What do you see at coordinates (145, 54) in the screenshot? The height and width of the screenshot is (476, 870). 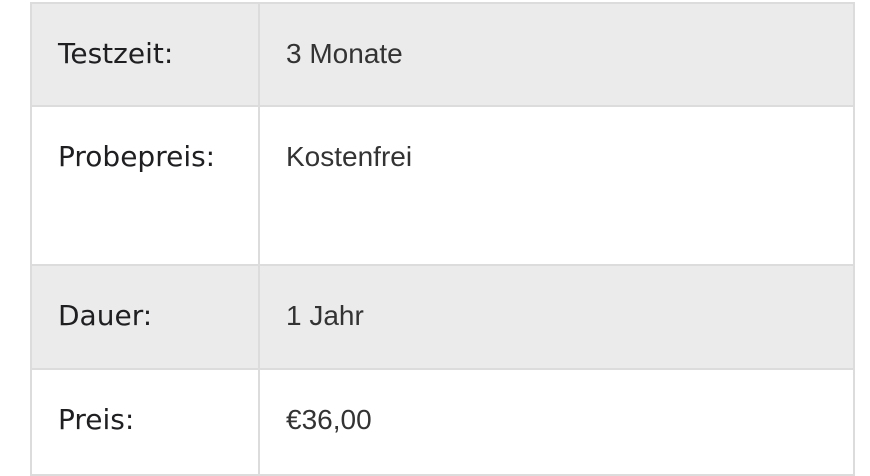 I see `row-label: Testzeit:` at bounding box center [145, 54].